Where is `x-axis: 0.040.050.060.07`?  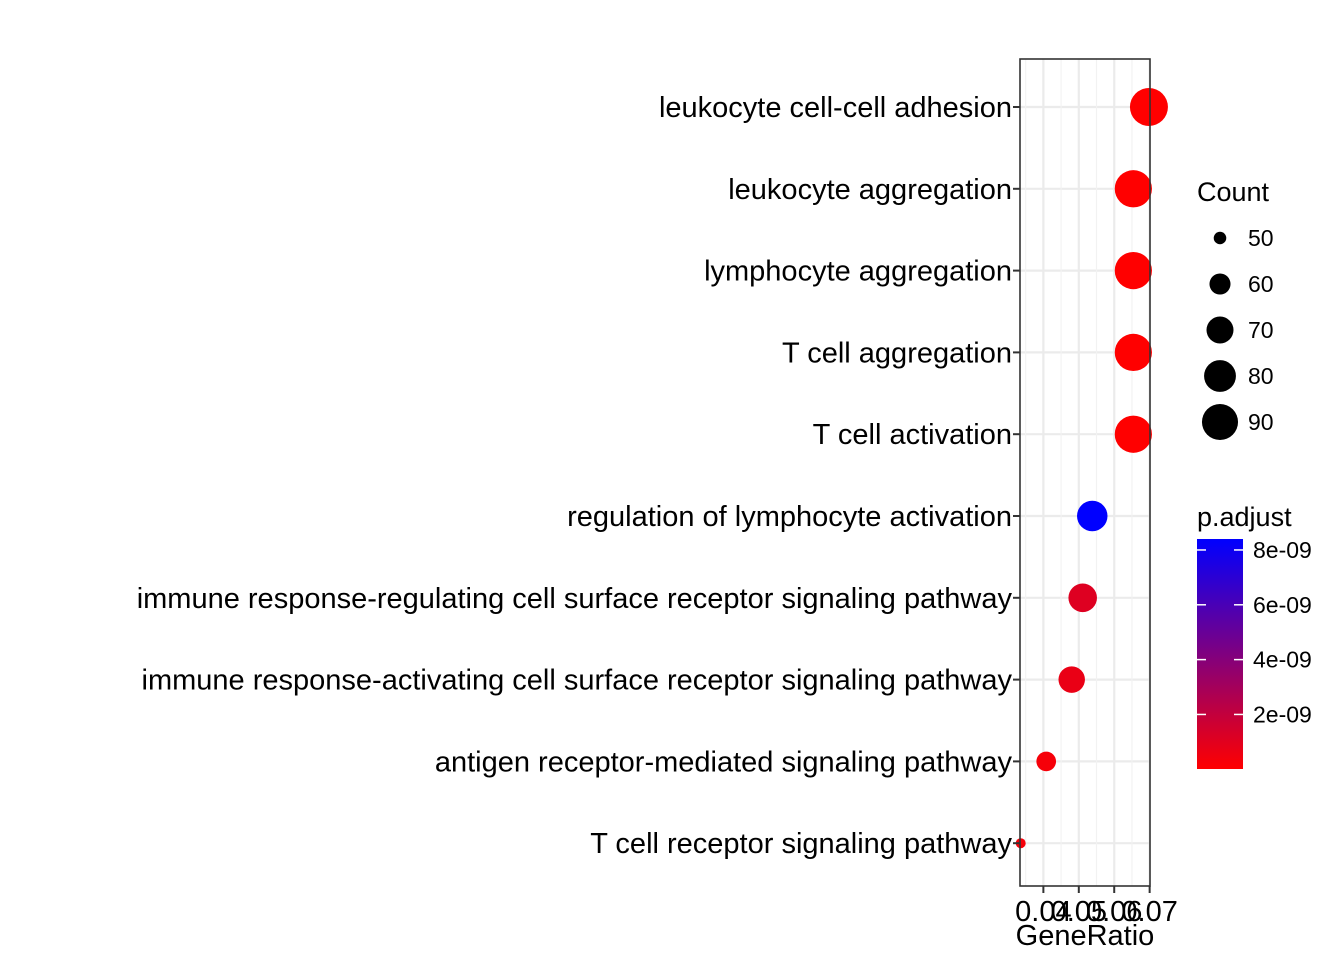 x-axis: 0.040.050.060.07 is located at coordinates (1096, 907).